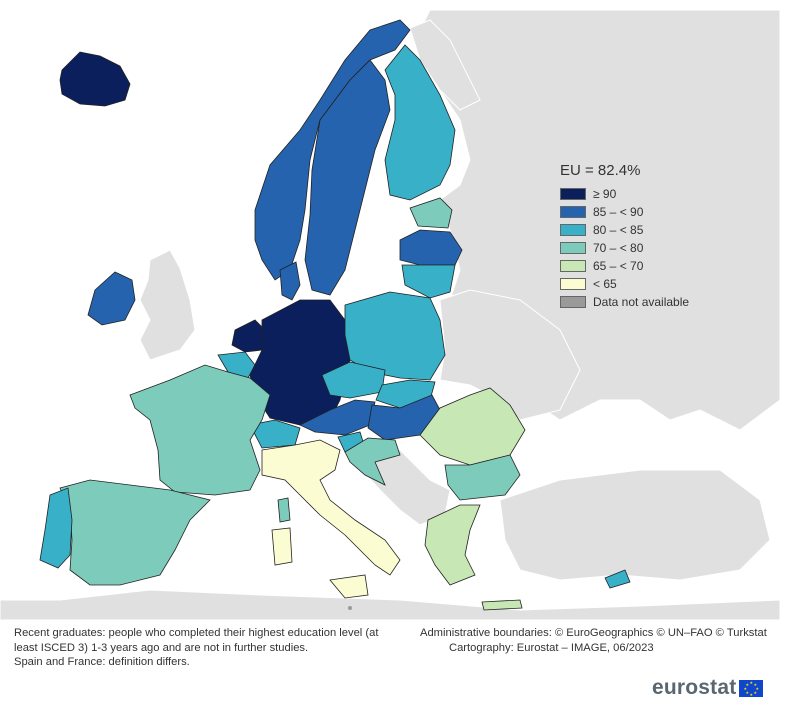  I want to click on bulgaria, so click(482, 477).